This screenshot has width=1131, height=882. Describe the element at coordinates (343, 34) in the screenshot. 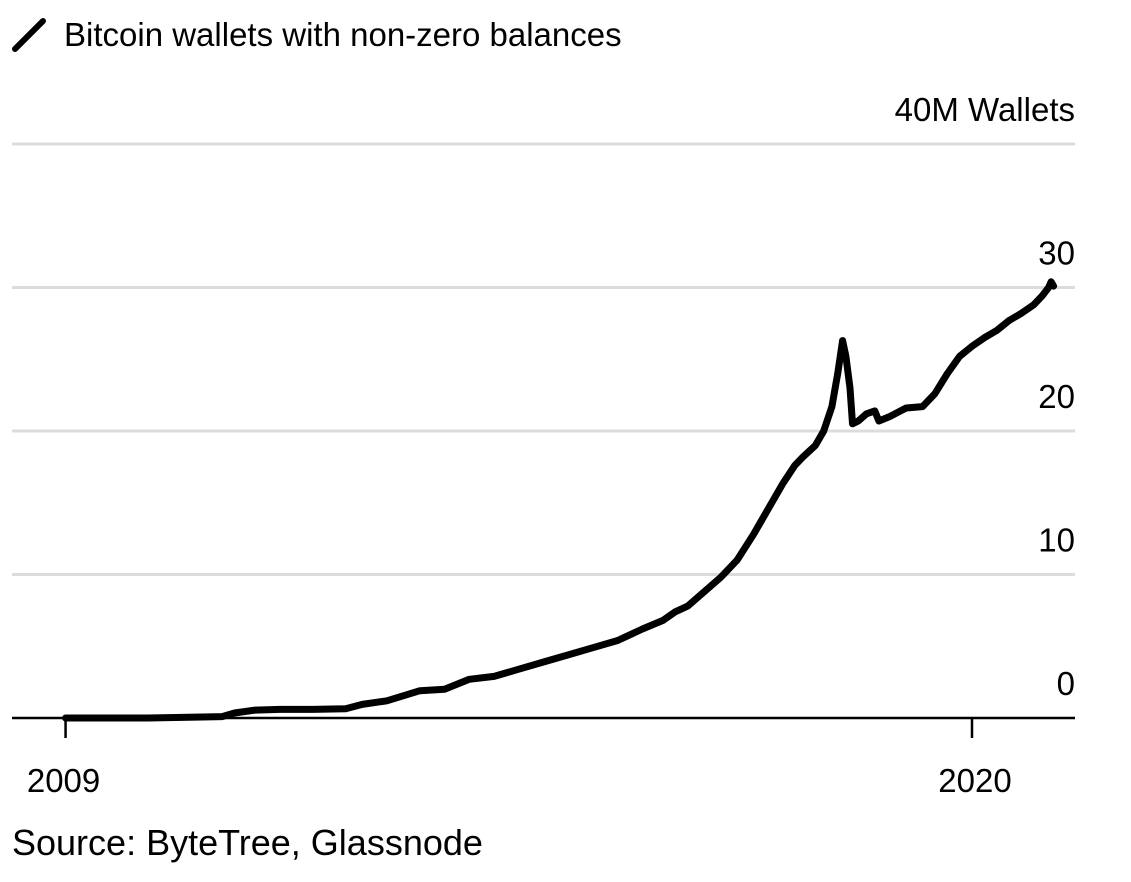

I see `legend-label: Bitcoin wallets with non-zero balances` at that location.